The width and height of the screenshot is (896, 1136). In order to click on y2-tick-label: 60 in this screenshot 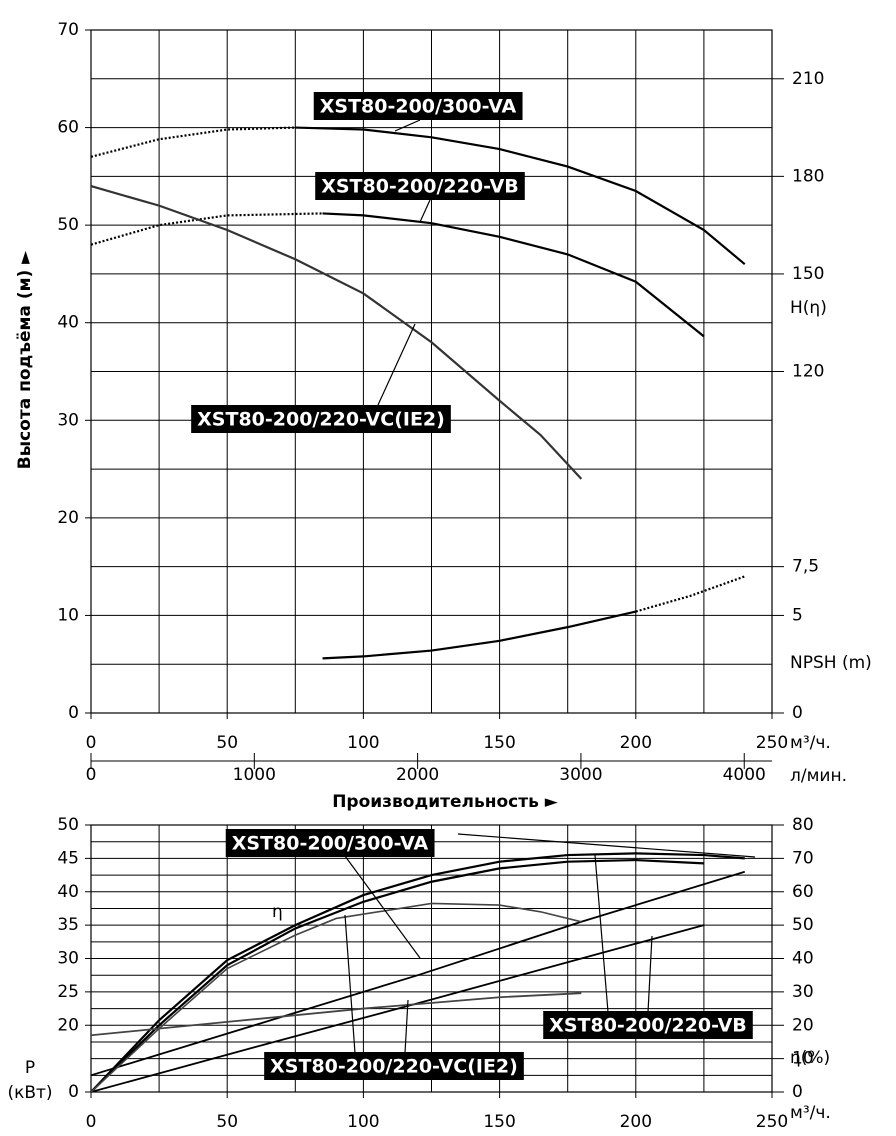, I will do `click(803, 892)`.